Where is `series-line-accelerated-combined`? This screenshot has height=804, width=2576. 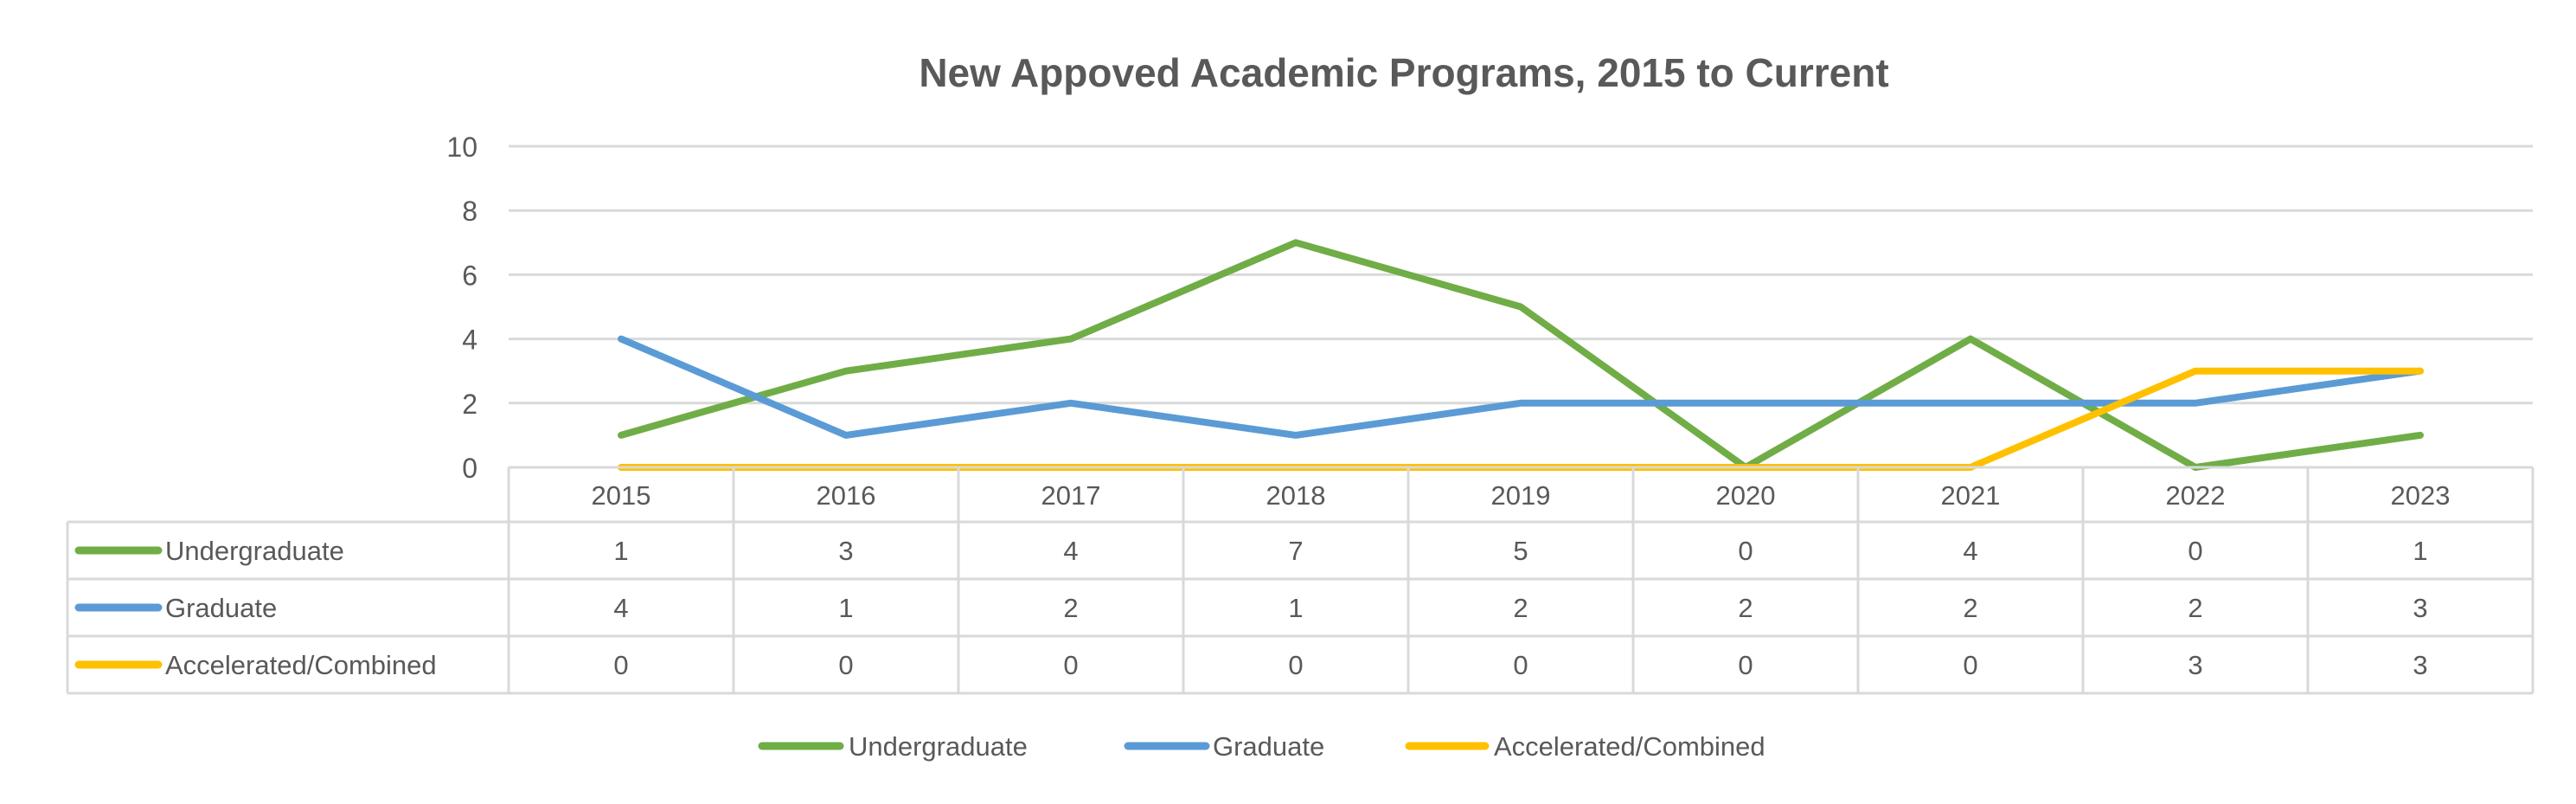 series-line-accelerated-combined is located at coordinates (1521, 419).